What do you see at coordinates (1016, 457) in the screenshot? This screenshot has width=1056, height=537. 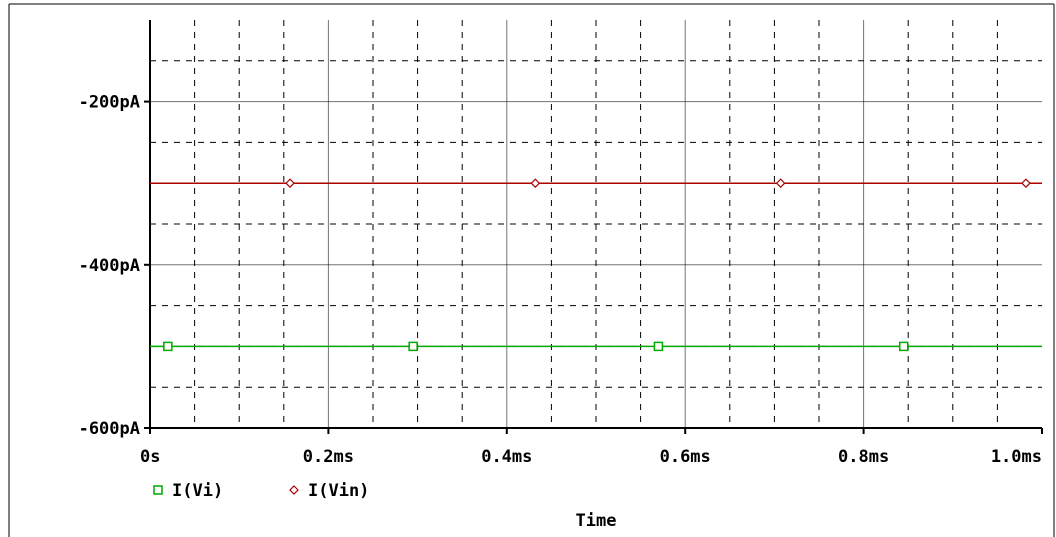 I see `x-tick-label: 1.0ms` at bounding box center [1016, 457].